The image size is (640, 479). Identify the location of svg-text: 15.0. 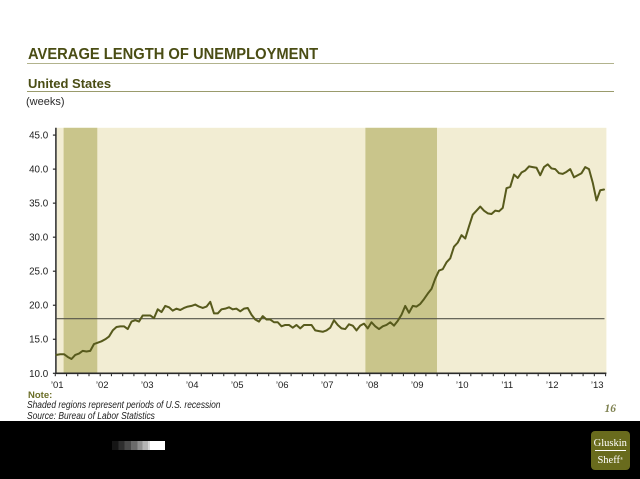
(39, 340).